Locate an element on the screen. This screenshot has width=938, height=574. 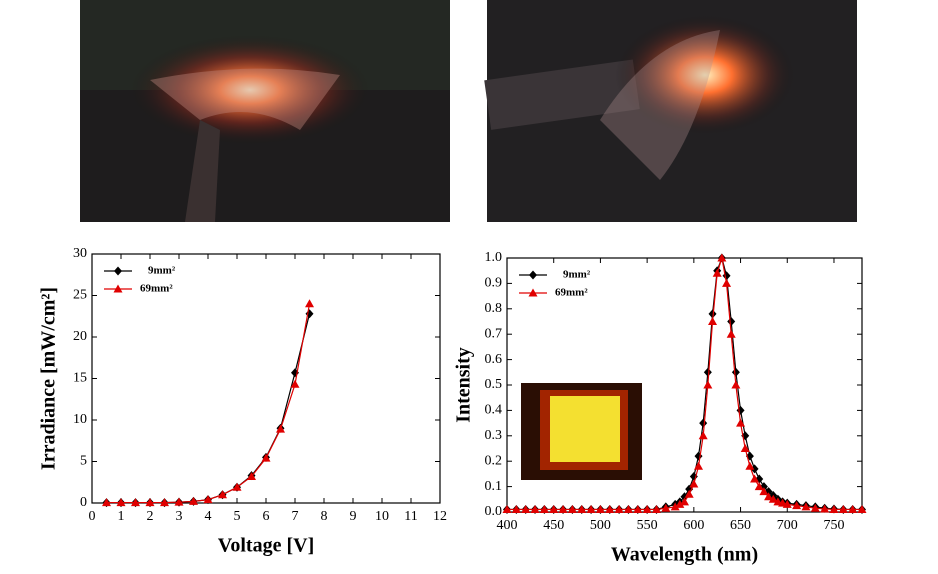
y-tick-label: 0.3 is located at coordinates (494, 435).